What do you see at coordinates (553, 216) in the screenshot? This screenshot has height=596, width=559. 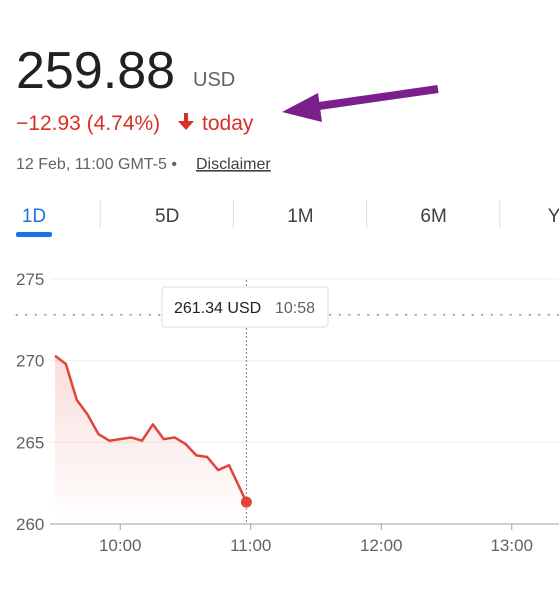 I see `tab-label: YTD` at bounding box center [553, 216].